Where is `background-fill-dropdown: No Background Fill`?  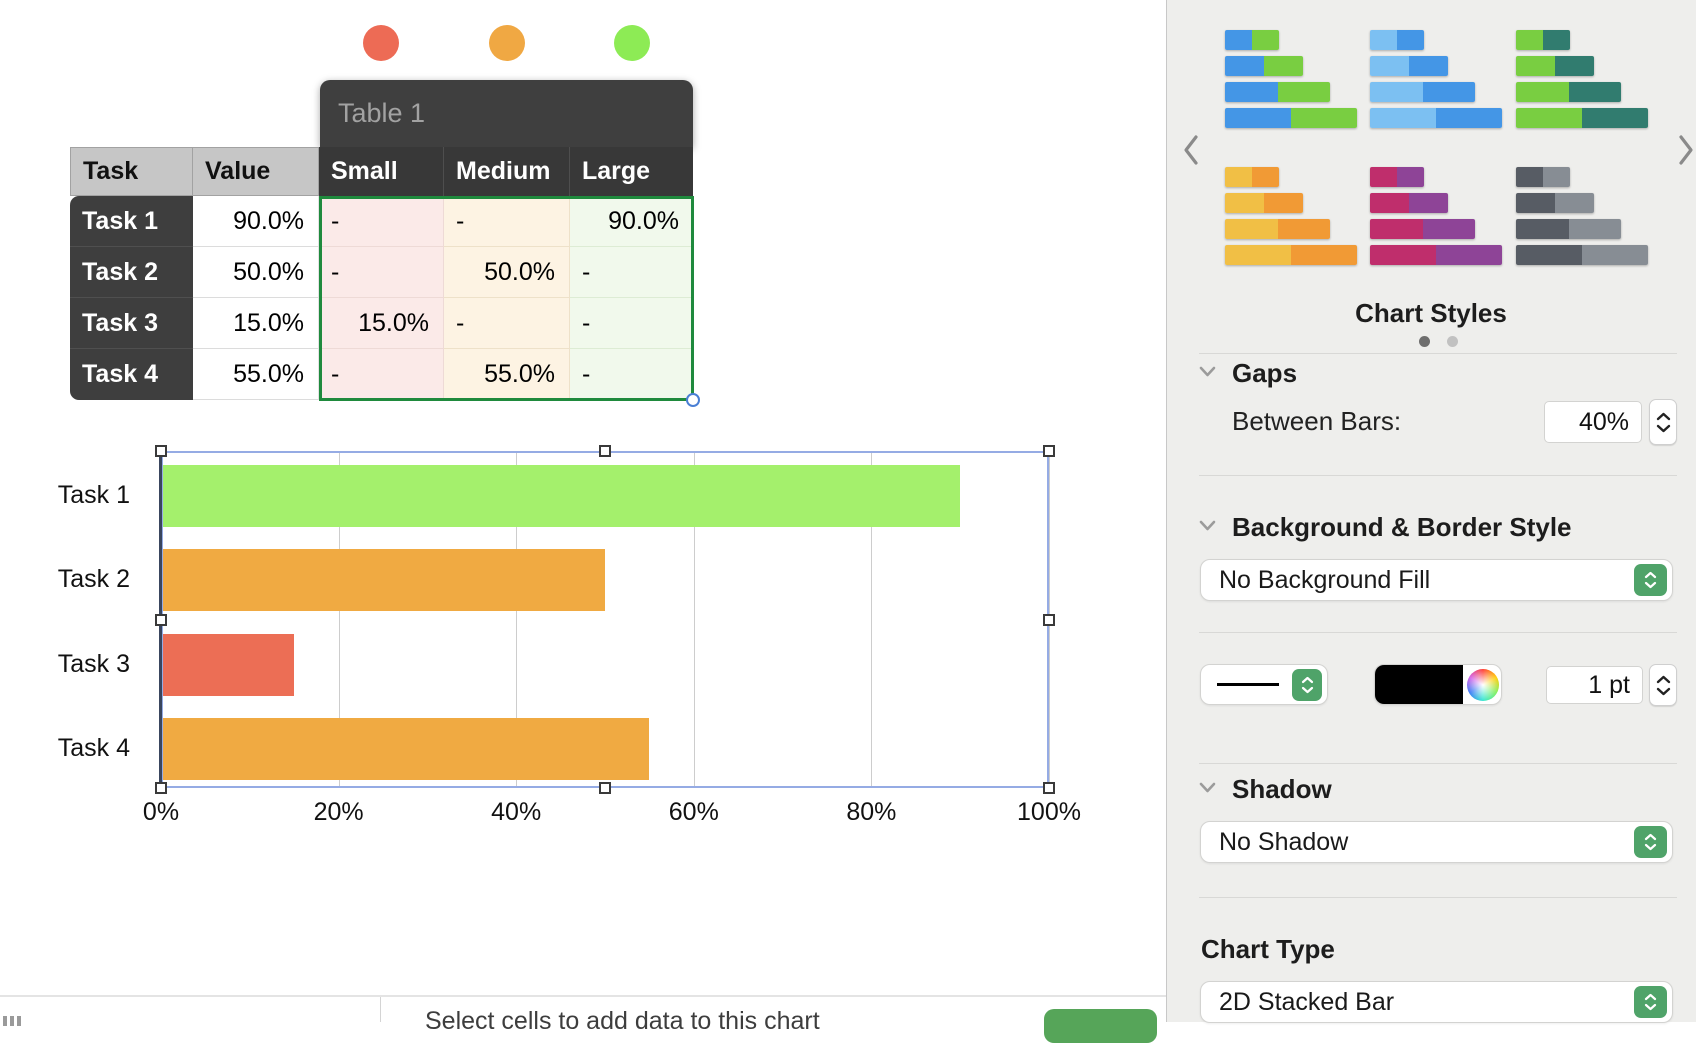
background-fill-dropdown: No Background Fill is located at coordinates (1436, 580).